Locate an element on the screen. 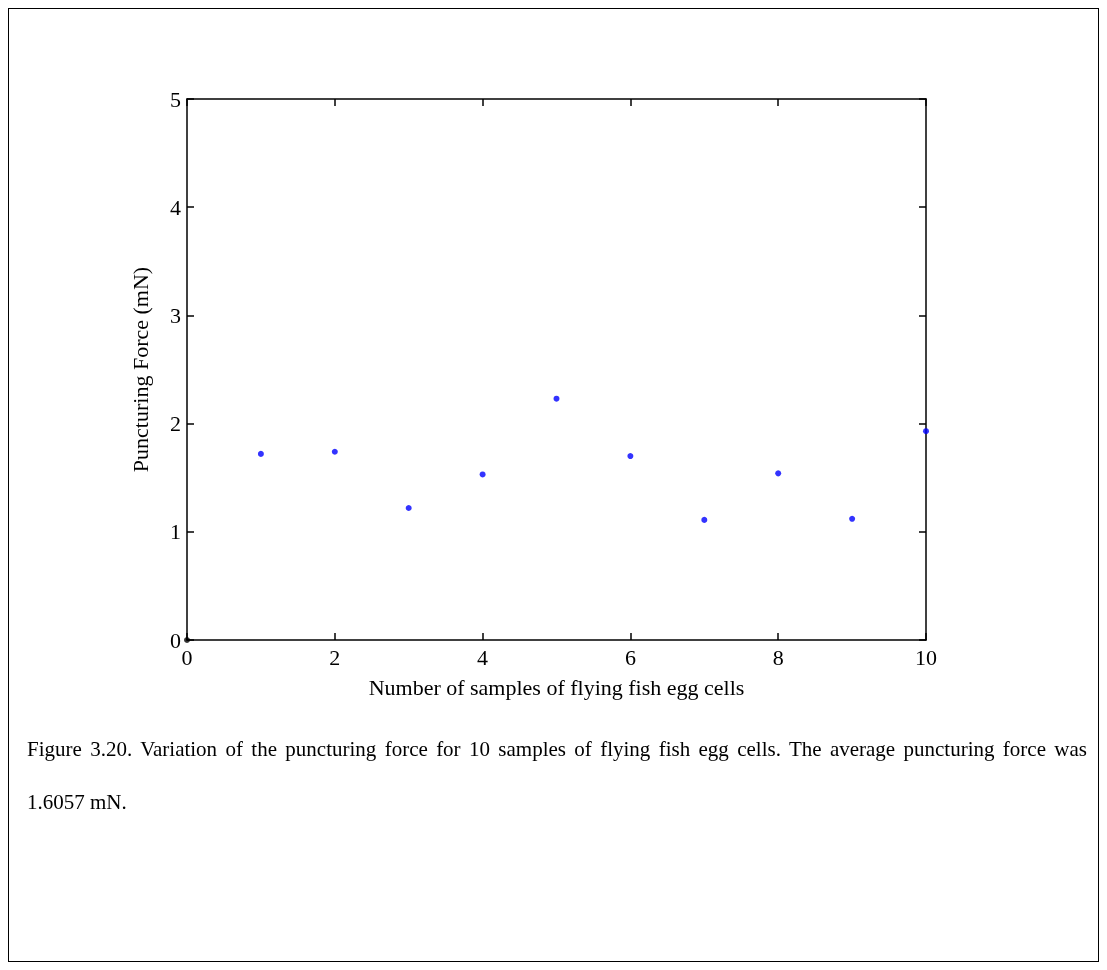  x-tick-label: 6 is located at coordinates (630, 657).